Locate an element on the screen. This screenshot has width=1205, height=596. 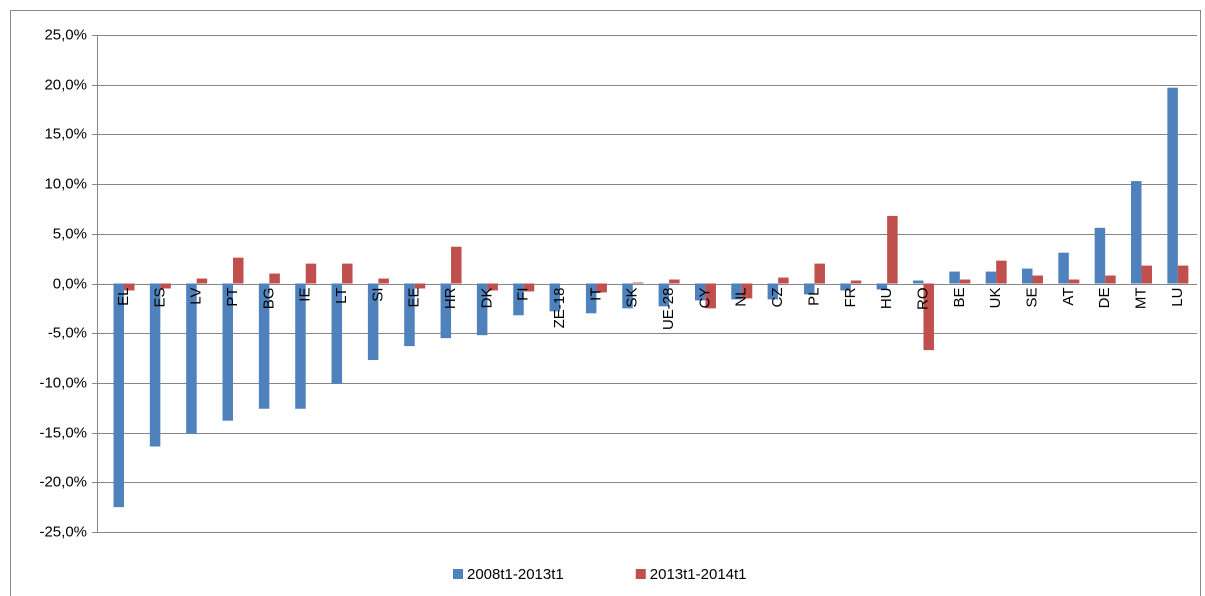
x-tick-label: NL is located at coordinates (741, 297).